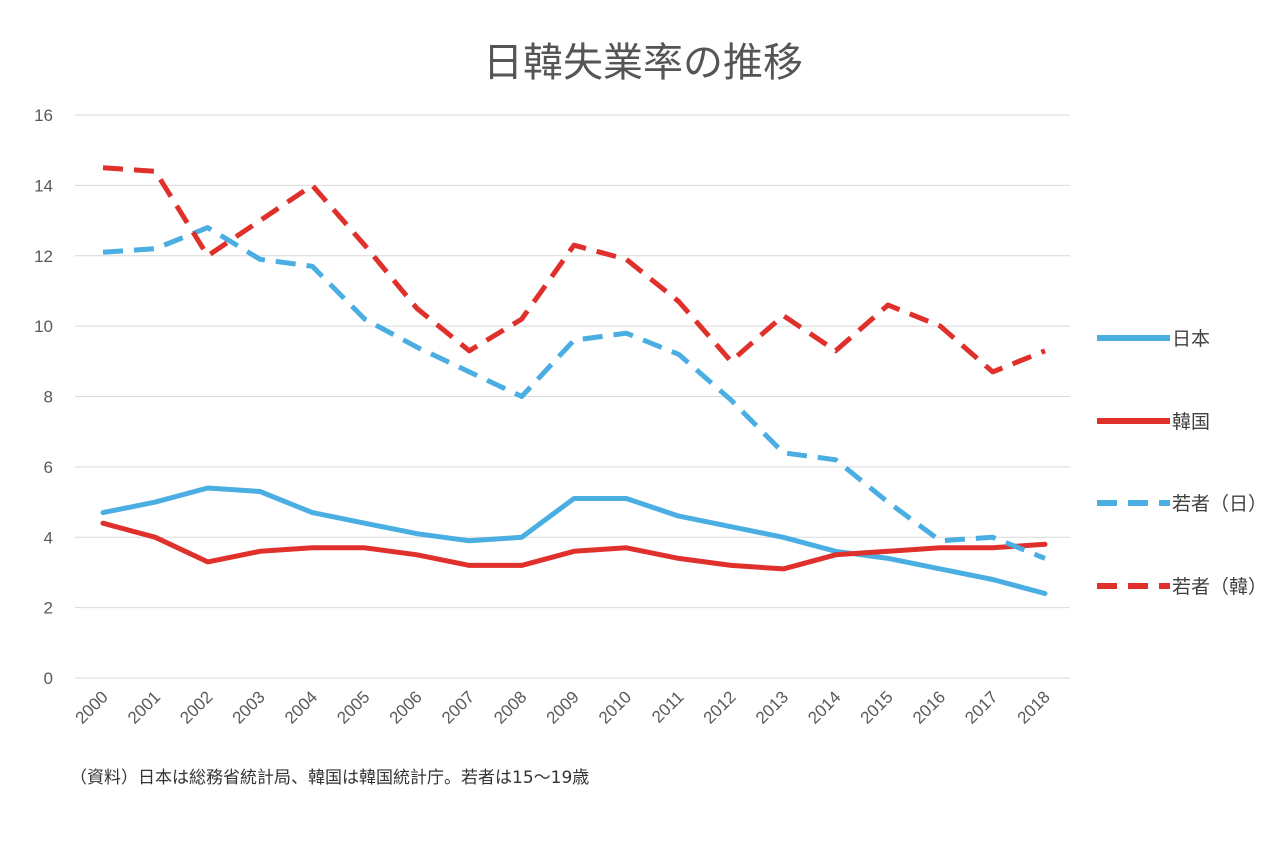 The width and height of the screenshot is (1280, 864). Describe the element at coordinates (196, 707) in the screenshot. I see `x-tick-label: 2002` at that location.